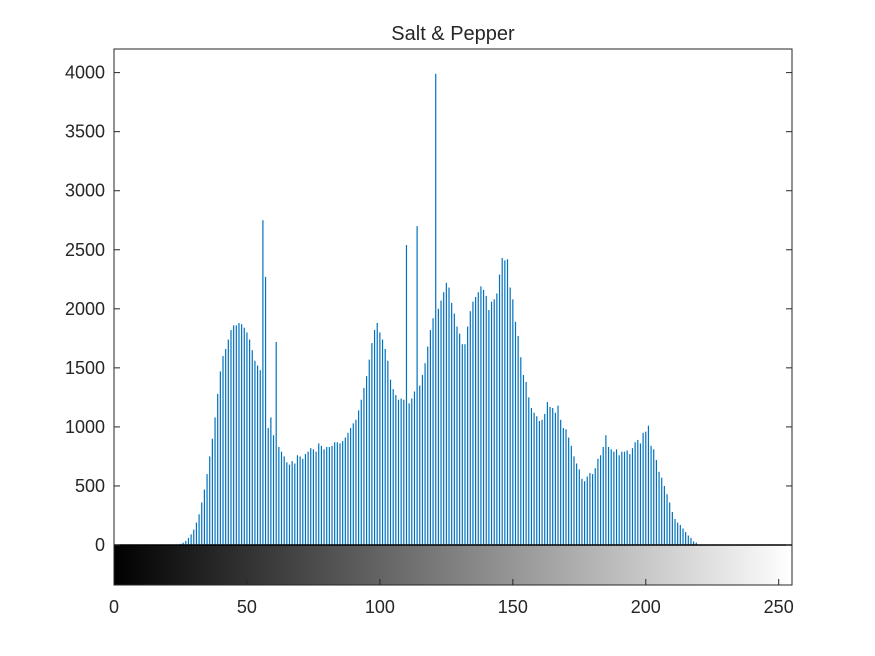 The width and height of the screenshot is (875, 656). Describe the element at coordinates (85, 309) in the screenshot. I see `y-tick-label: 2000` at that location.